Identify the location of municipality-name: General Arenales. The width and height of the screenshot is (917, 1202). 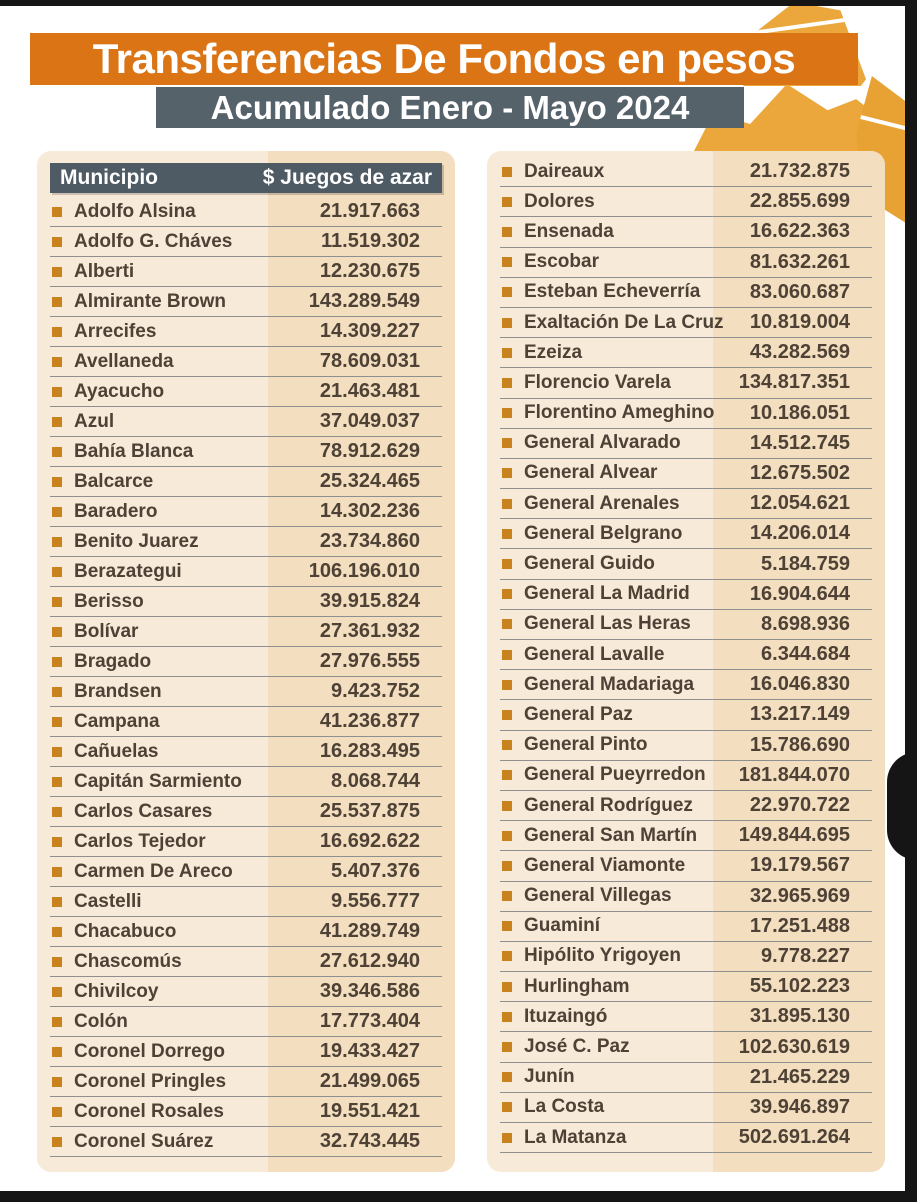
(602, 503).